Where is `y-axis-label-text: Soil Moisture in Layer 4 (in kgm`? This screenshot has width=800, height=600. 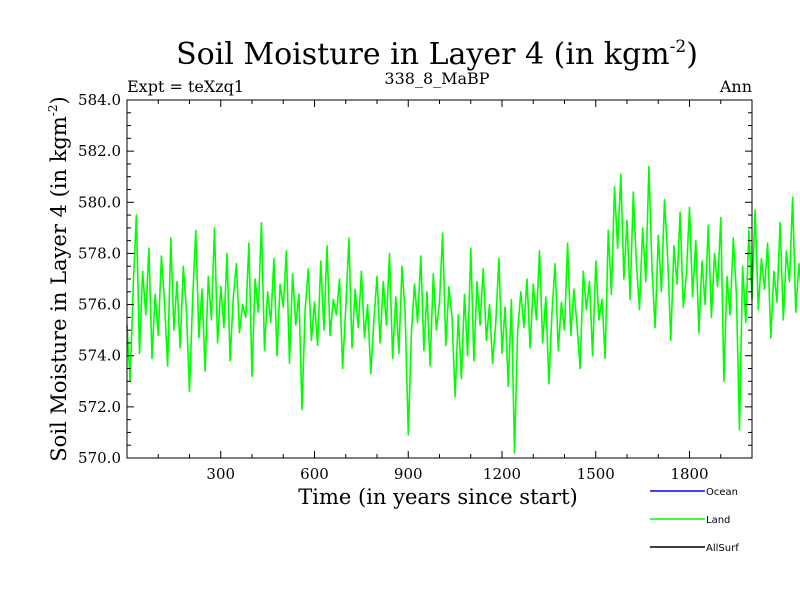 y-axis-label-text: Soil Moisture in Layer 4 (in kgm is located at coordinates (59, 289).